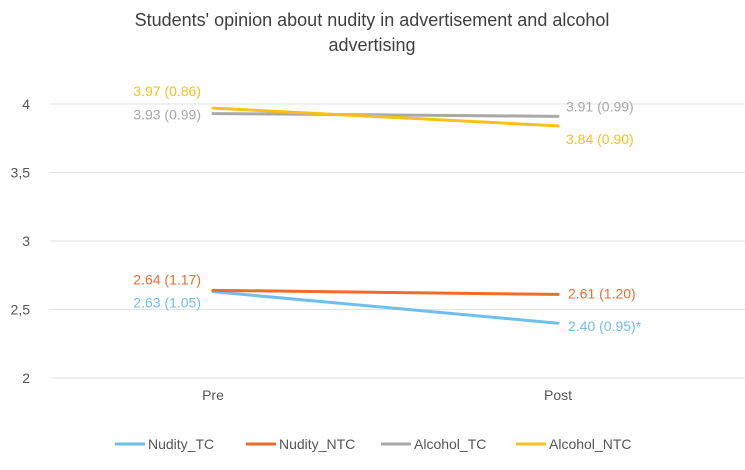 This screenshot has width=745, height=470. I want to click on x-axis-categories: Pre Post, so click(387, 395).